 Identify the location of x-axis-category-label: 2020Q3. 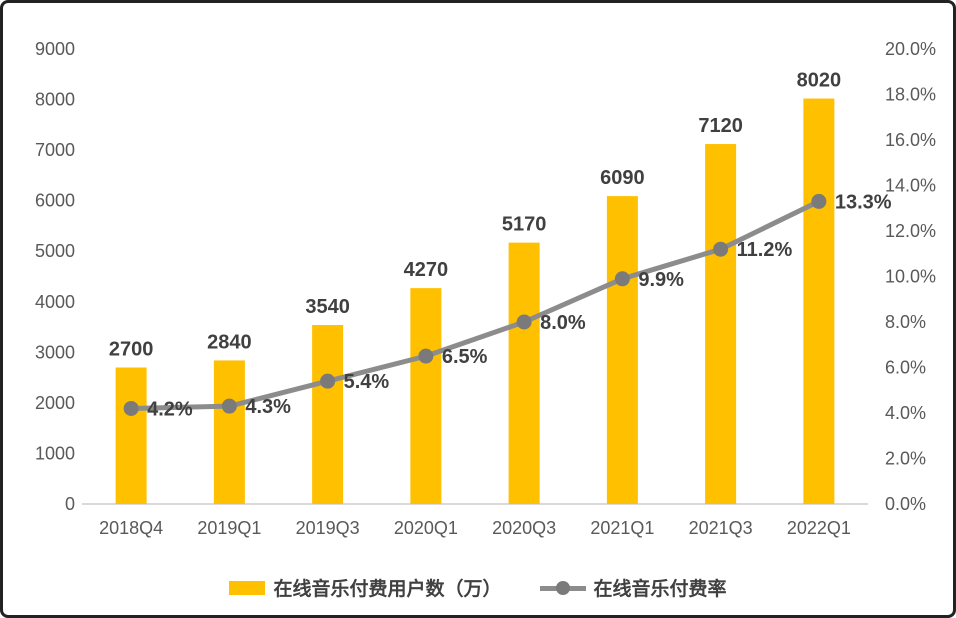
(524, 528).